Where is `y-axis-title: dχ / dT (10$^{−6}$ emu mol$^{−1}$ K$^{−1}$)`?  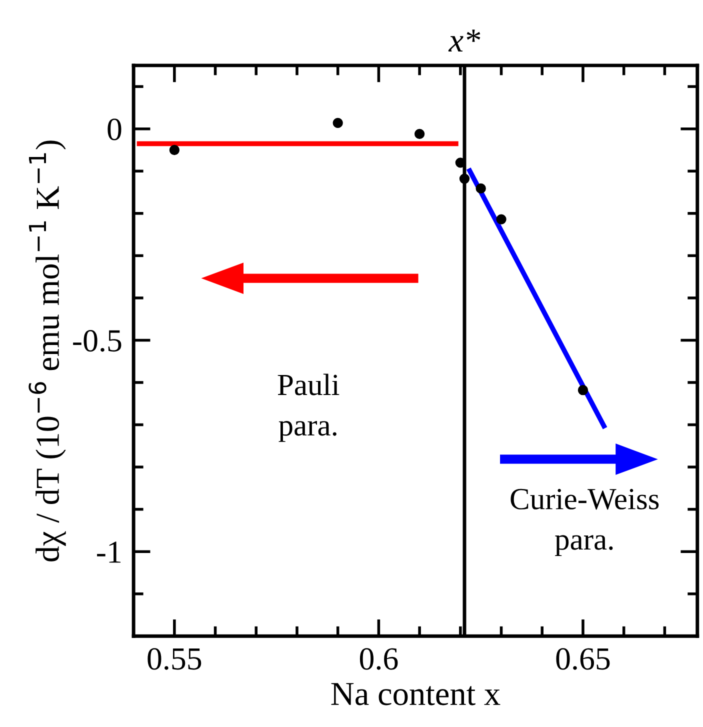 y-axis-title: dχ / dT (10$^{−6}$ emu mol$^{−1}$ K$^{−1}$) is located at coordinates (47, 351).